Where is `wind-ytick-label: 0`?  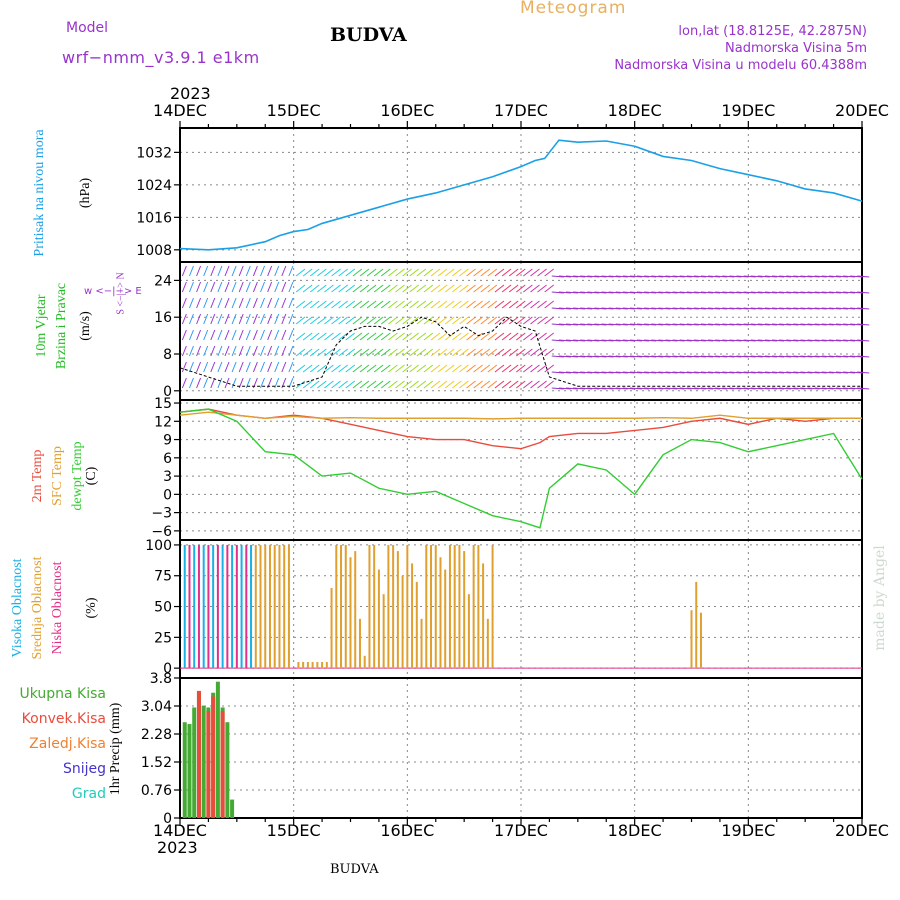
wind-ytick-label: 0 is located at coordinates (167, 392).